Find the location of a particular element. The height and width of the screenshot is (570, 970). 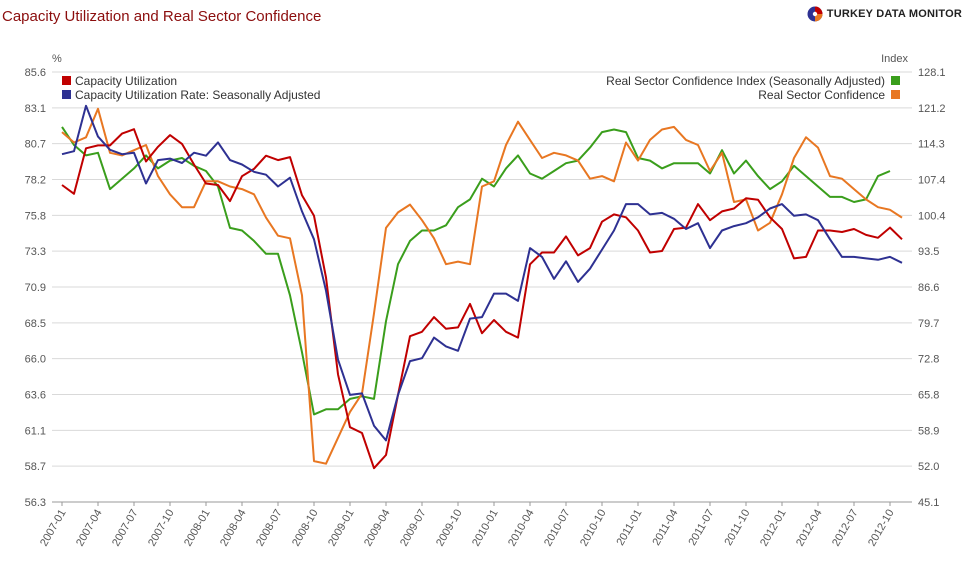

x-tick-label: 2011-04 is located at coordinates (665, 528).